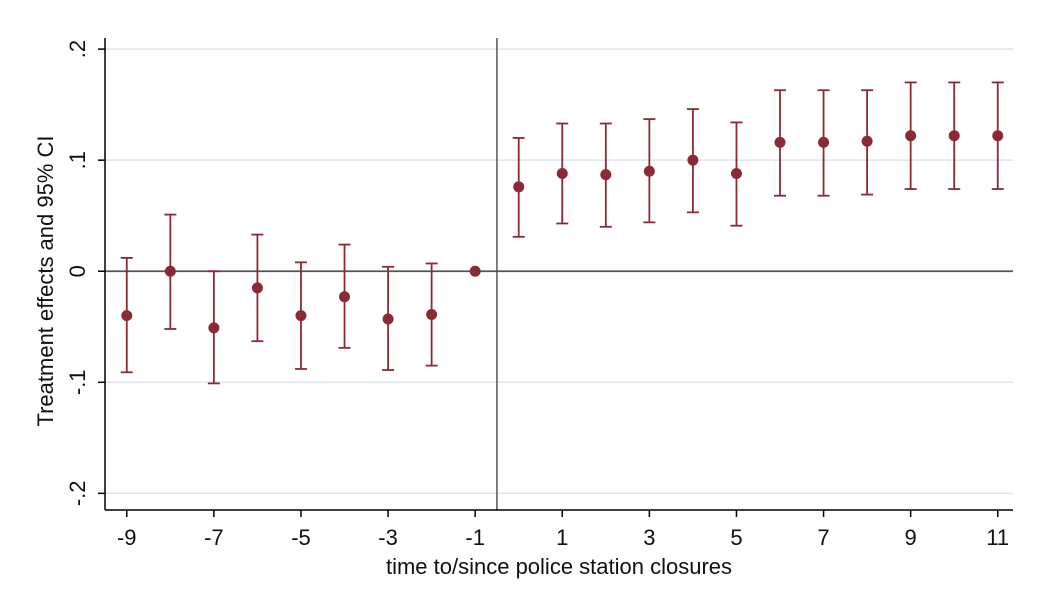  Describe the element at coordinates (911, 537) in the screenshot. I see `x-tick-label: 9` at that location.